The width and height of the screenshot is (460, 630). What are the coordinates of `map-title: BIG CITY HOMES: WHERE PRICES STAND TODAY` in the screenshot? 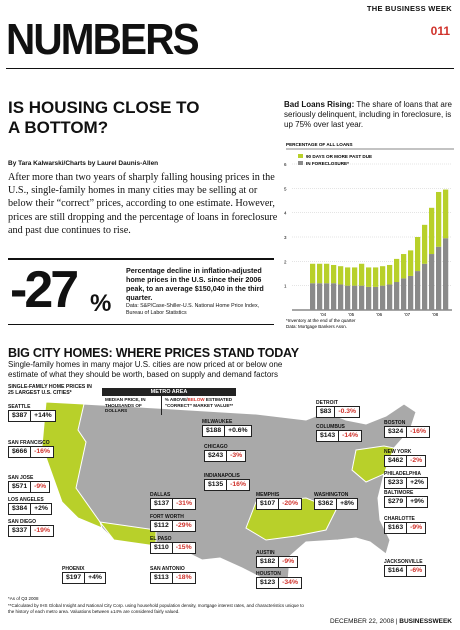 It's located at (153, 353).